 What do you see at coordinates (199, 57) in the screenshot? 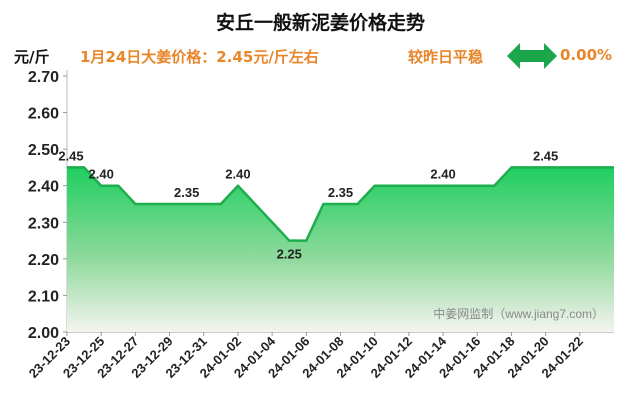
I see `price-note: 1月24日大姜价格：2.45元/斤左右` at bounding box center [199, 57].